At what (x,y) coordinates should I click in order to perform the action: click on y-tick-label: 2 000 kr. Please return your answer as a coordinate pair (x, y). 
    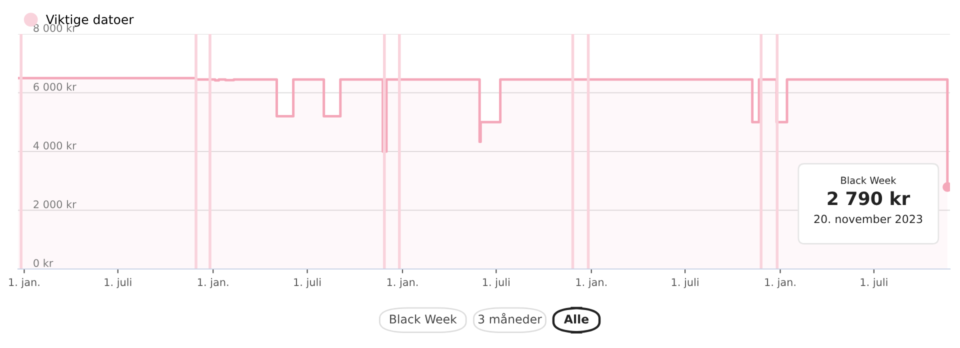
    Looking at the image, I should click on (55, 204).